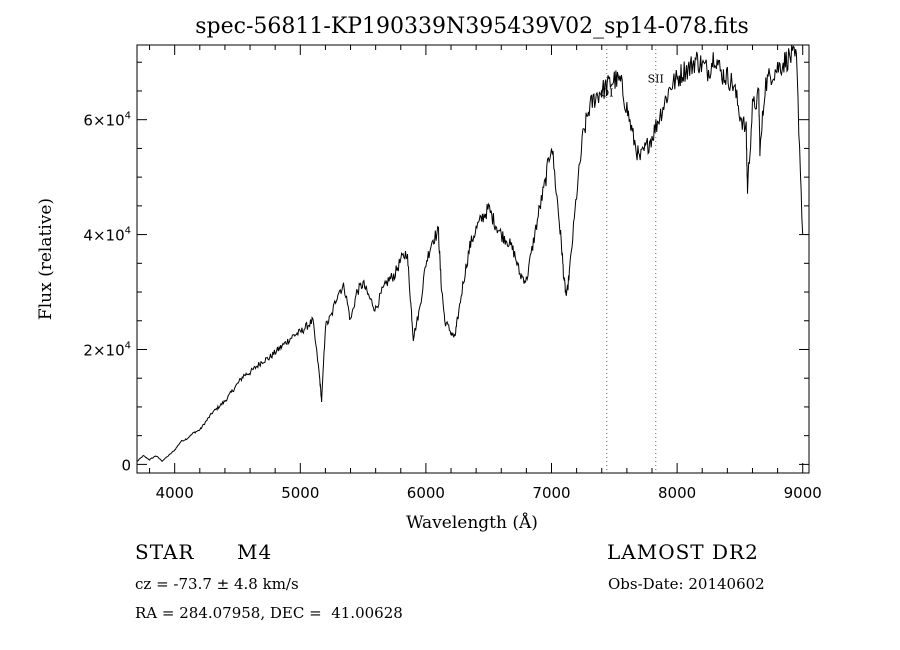  I want to click on x-tick-label: 4000, so click(175, 493).